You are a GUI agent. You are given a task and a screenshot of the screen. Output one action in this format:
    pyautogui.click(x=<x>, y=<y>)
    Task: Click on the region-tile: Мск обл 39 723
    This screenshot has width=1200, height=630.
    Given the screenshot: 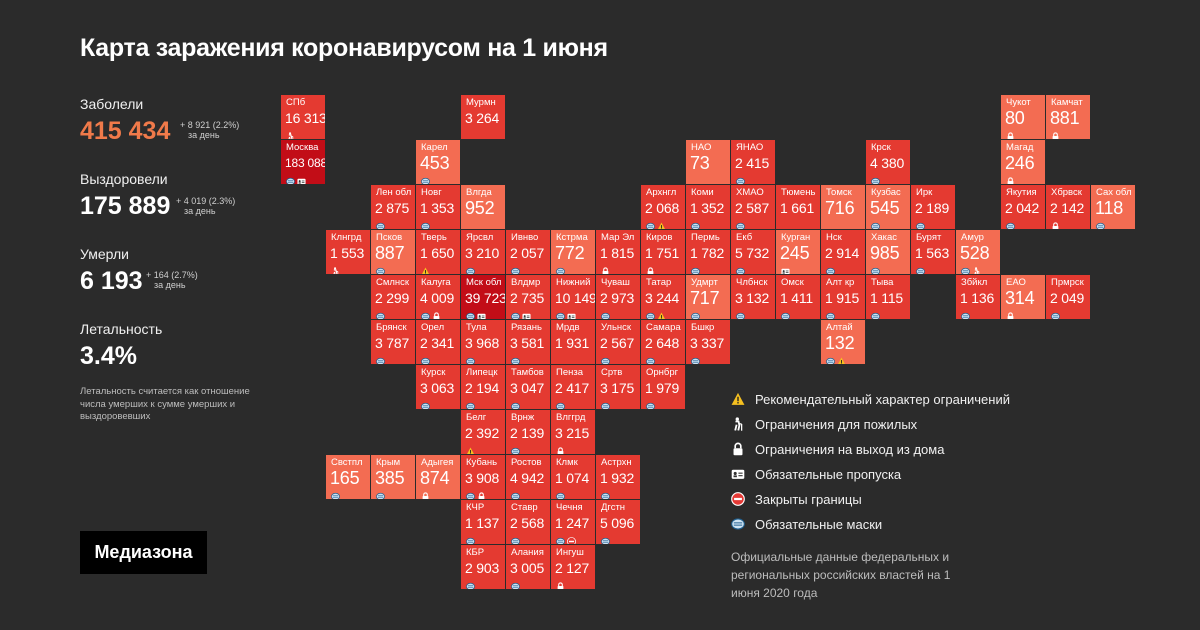 What is the action you would take?
    pyautogui.click(x=483, y=297)
    